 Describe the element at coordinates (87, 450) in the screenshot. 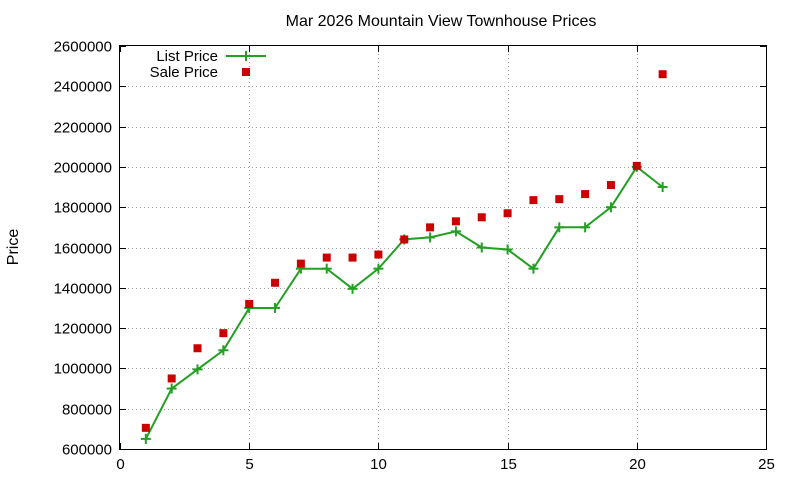

I see `y-tick-label: 600000` at that location.